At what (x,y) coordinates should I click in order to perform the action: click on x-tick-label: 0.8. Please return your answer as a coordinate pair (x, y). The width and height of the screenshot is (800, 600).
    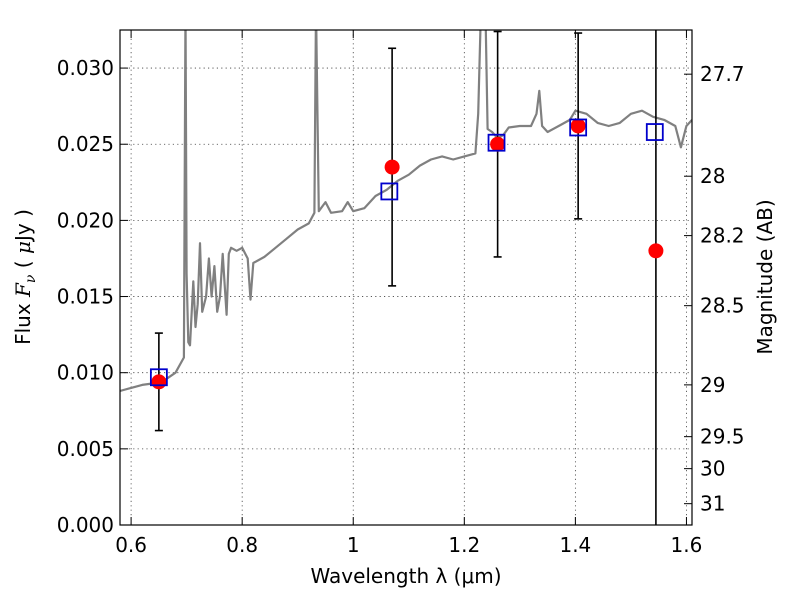
    Looking at the image, I should click on (242, 545).